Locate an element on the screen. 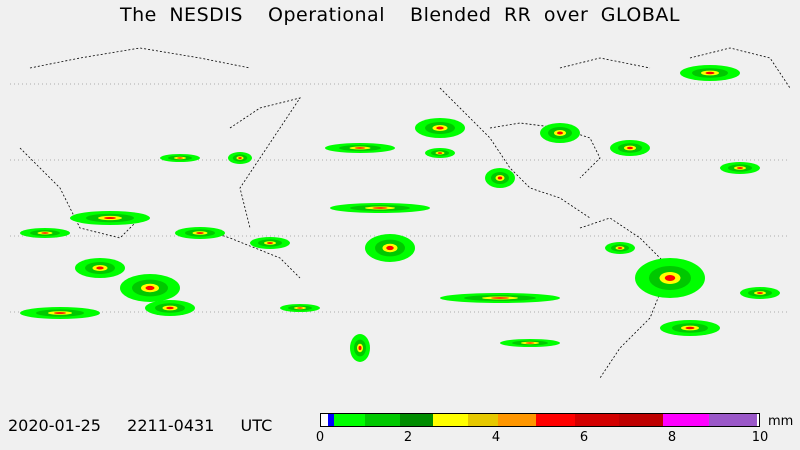 The width and height of the screenshot is (800, 450). tick-label: 4 is located at coordinates (496, 437).